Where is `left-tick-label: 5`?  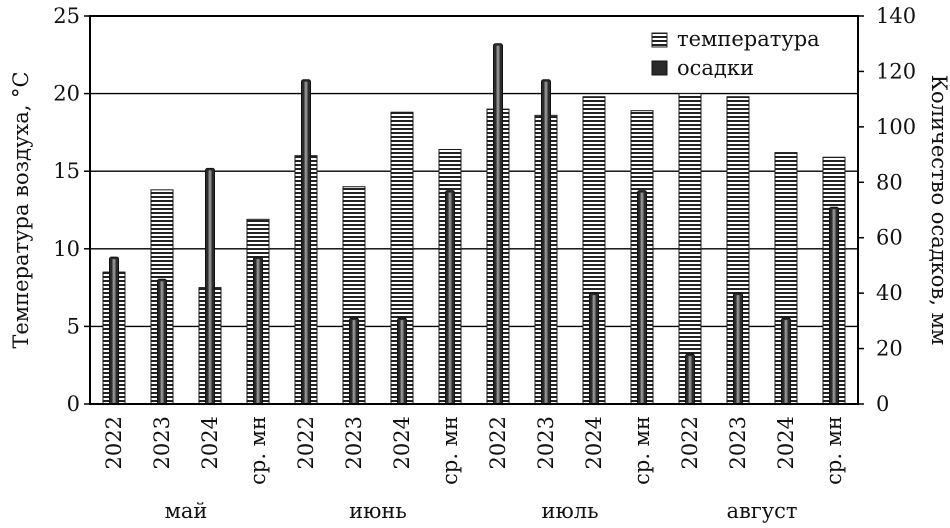 left-tick-label: 5 is located at coordinates (73, 326).